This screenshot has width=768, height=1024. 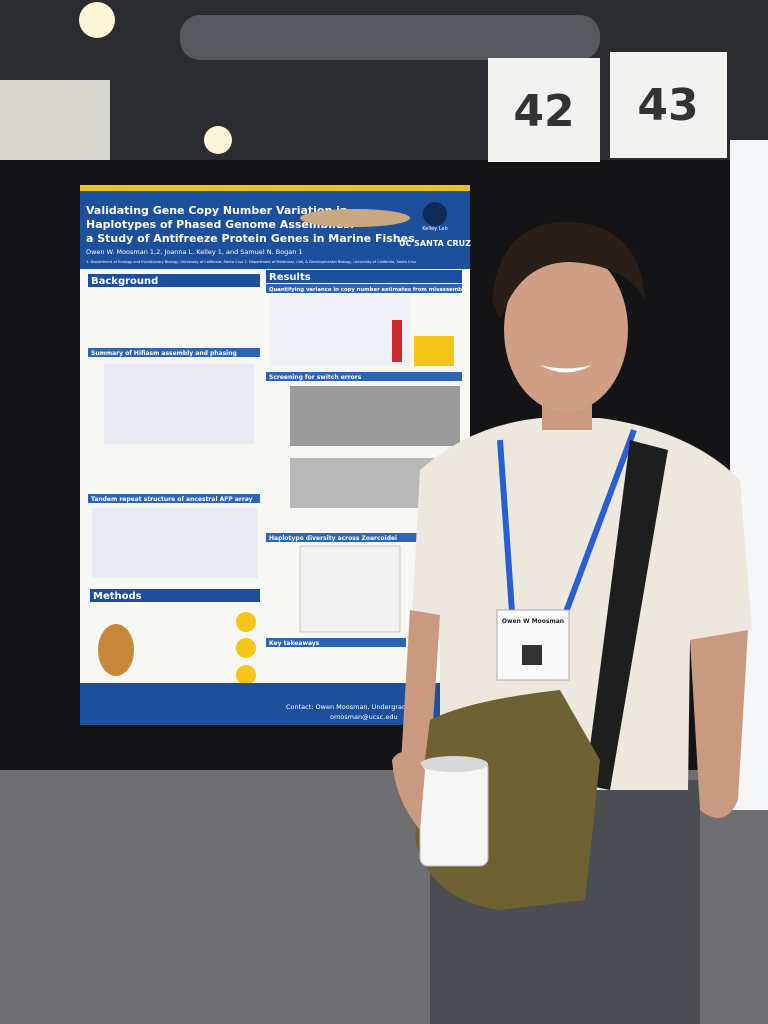 I want to click on poster-title: Haplotypes of Phased Genome Assemblies:, so click(x=220, y=224).